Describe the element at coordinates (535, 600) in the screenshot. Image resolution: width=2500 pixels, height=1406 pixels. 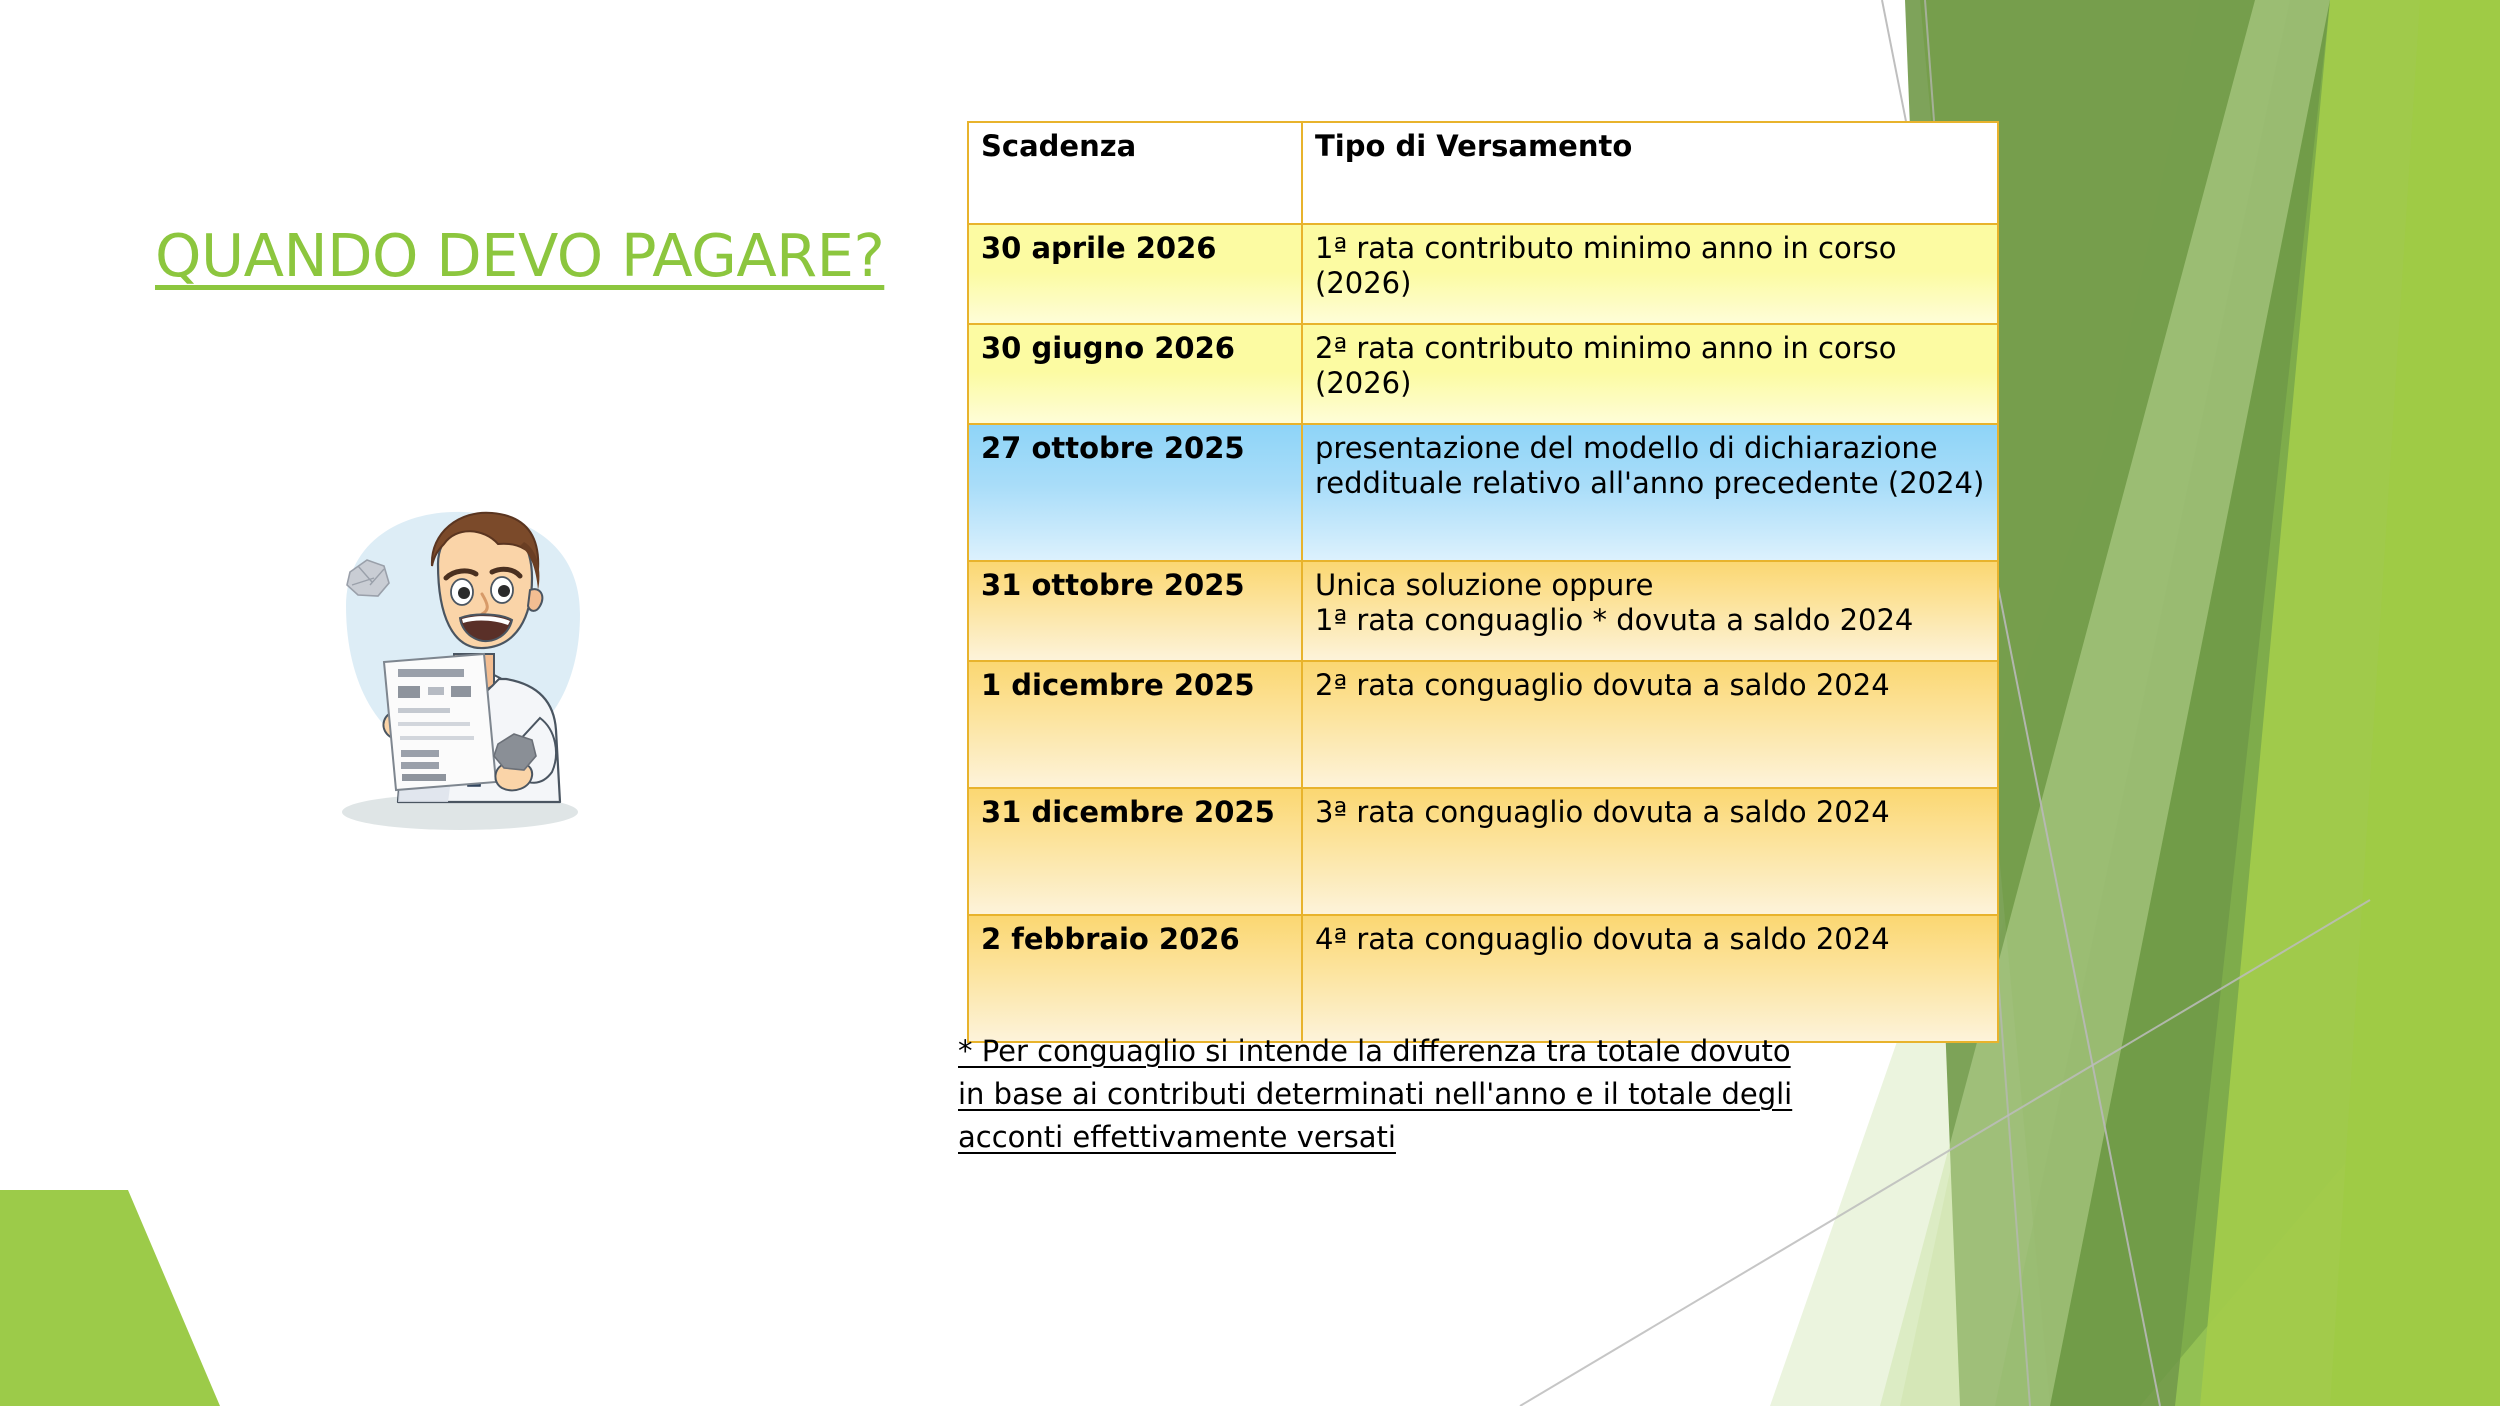
I see `ear` at that location.